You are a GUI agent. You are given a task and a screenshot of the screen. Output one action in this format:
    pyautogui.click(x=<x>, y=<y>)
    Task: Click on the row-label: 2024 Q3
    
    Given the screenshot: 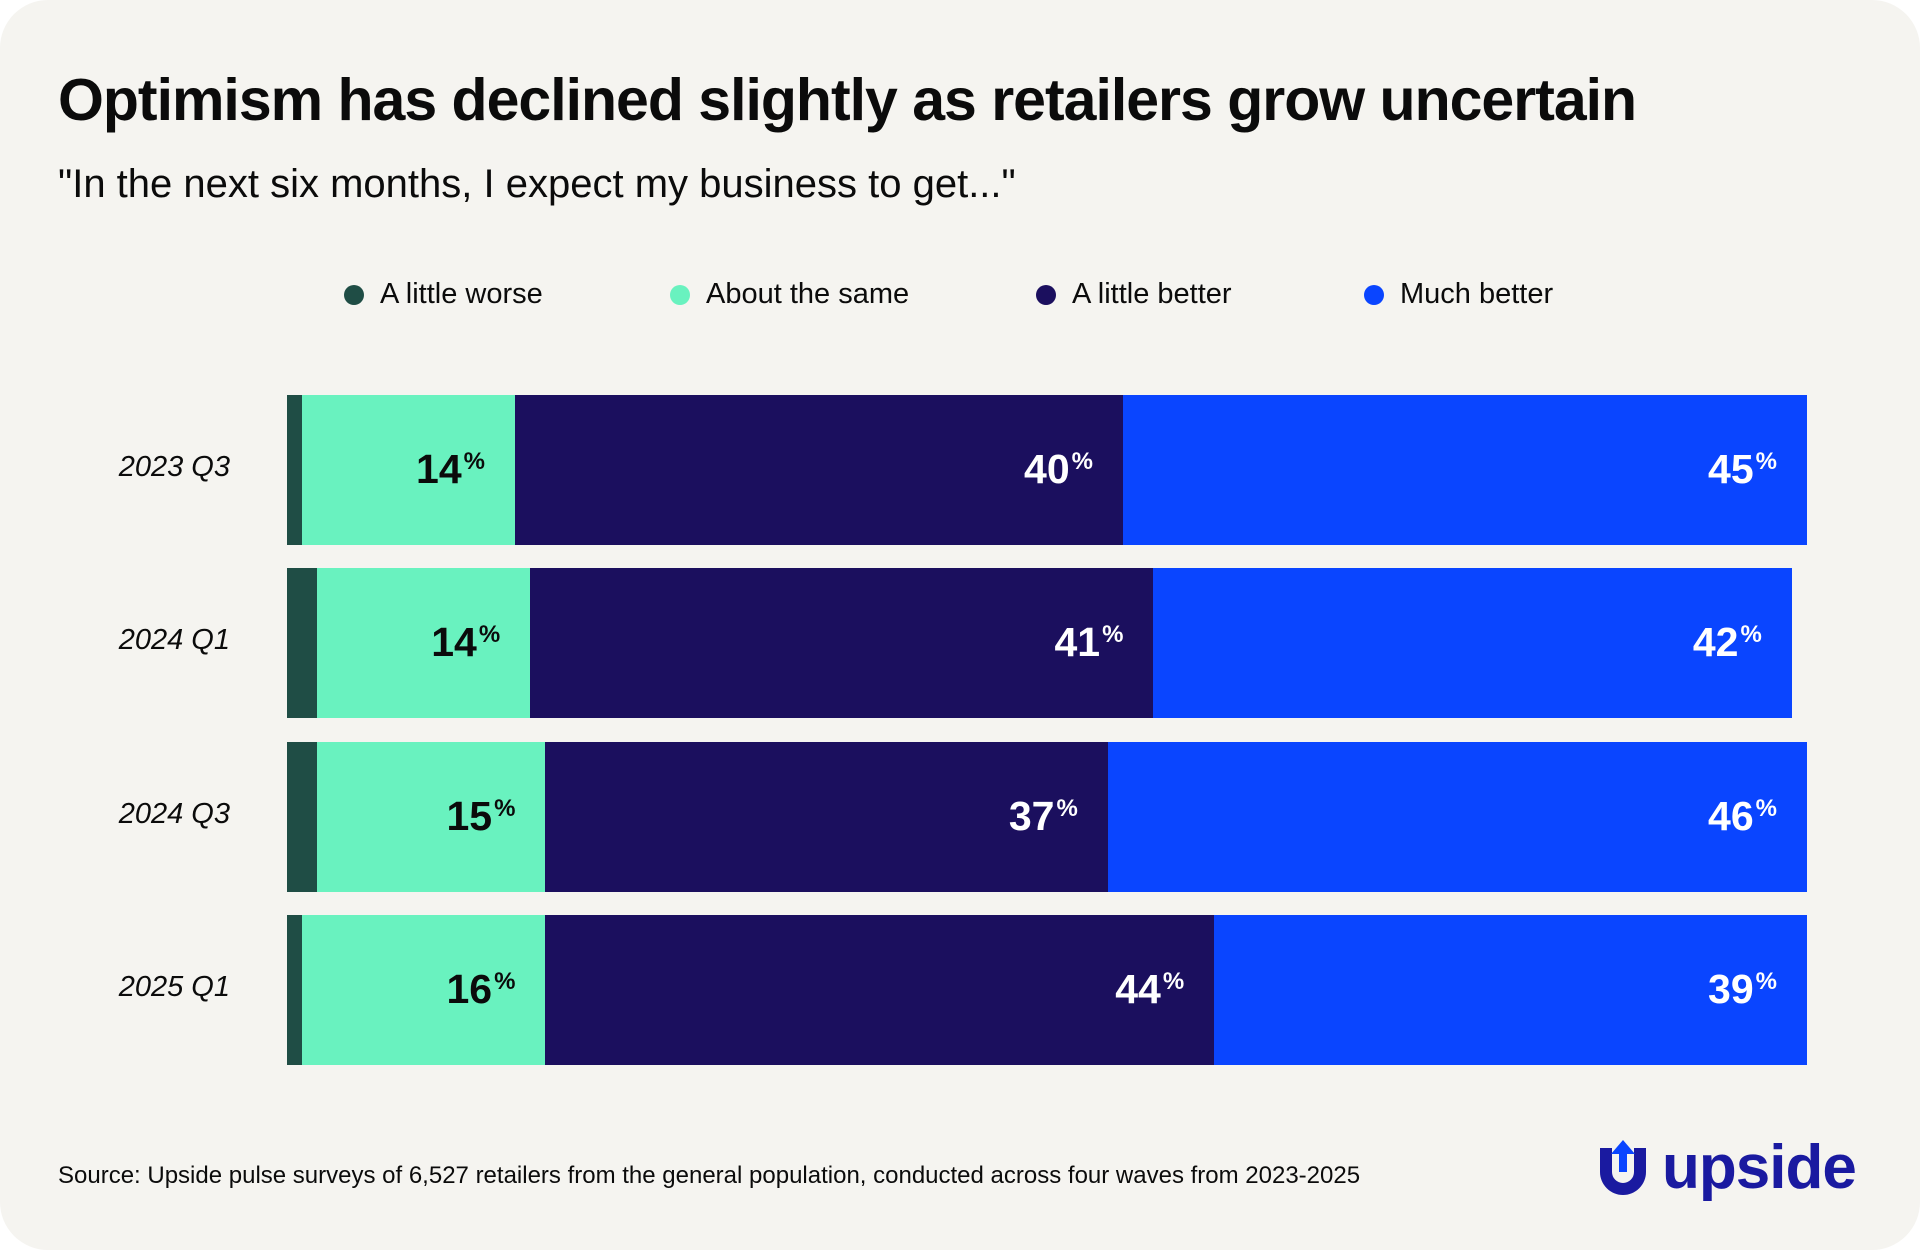 What is the action you would take?
    pyautogui.click(x=174, y=814)
    